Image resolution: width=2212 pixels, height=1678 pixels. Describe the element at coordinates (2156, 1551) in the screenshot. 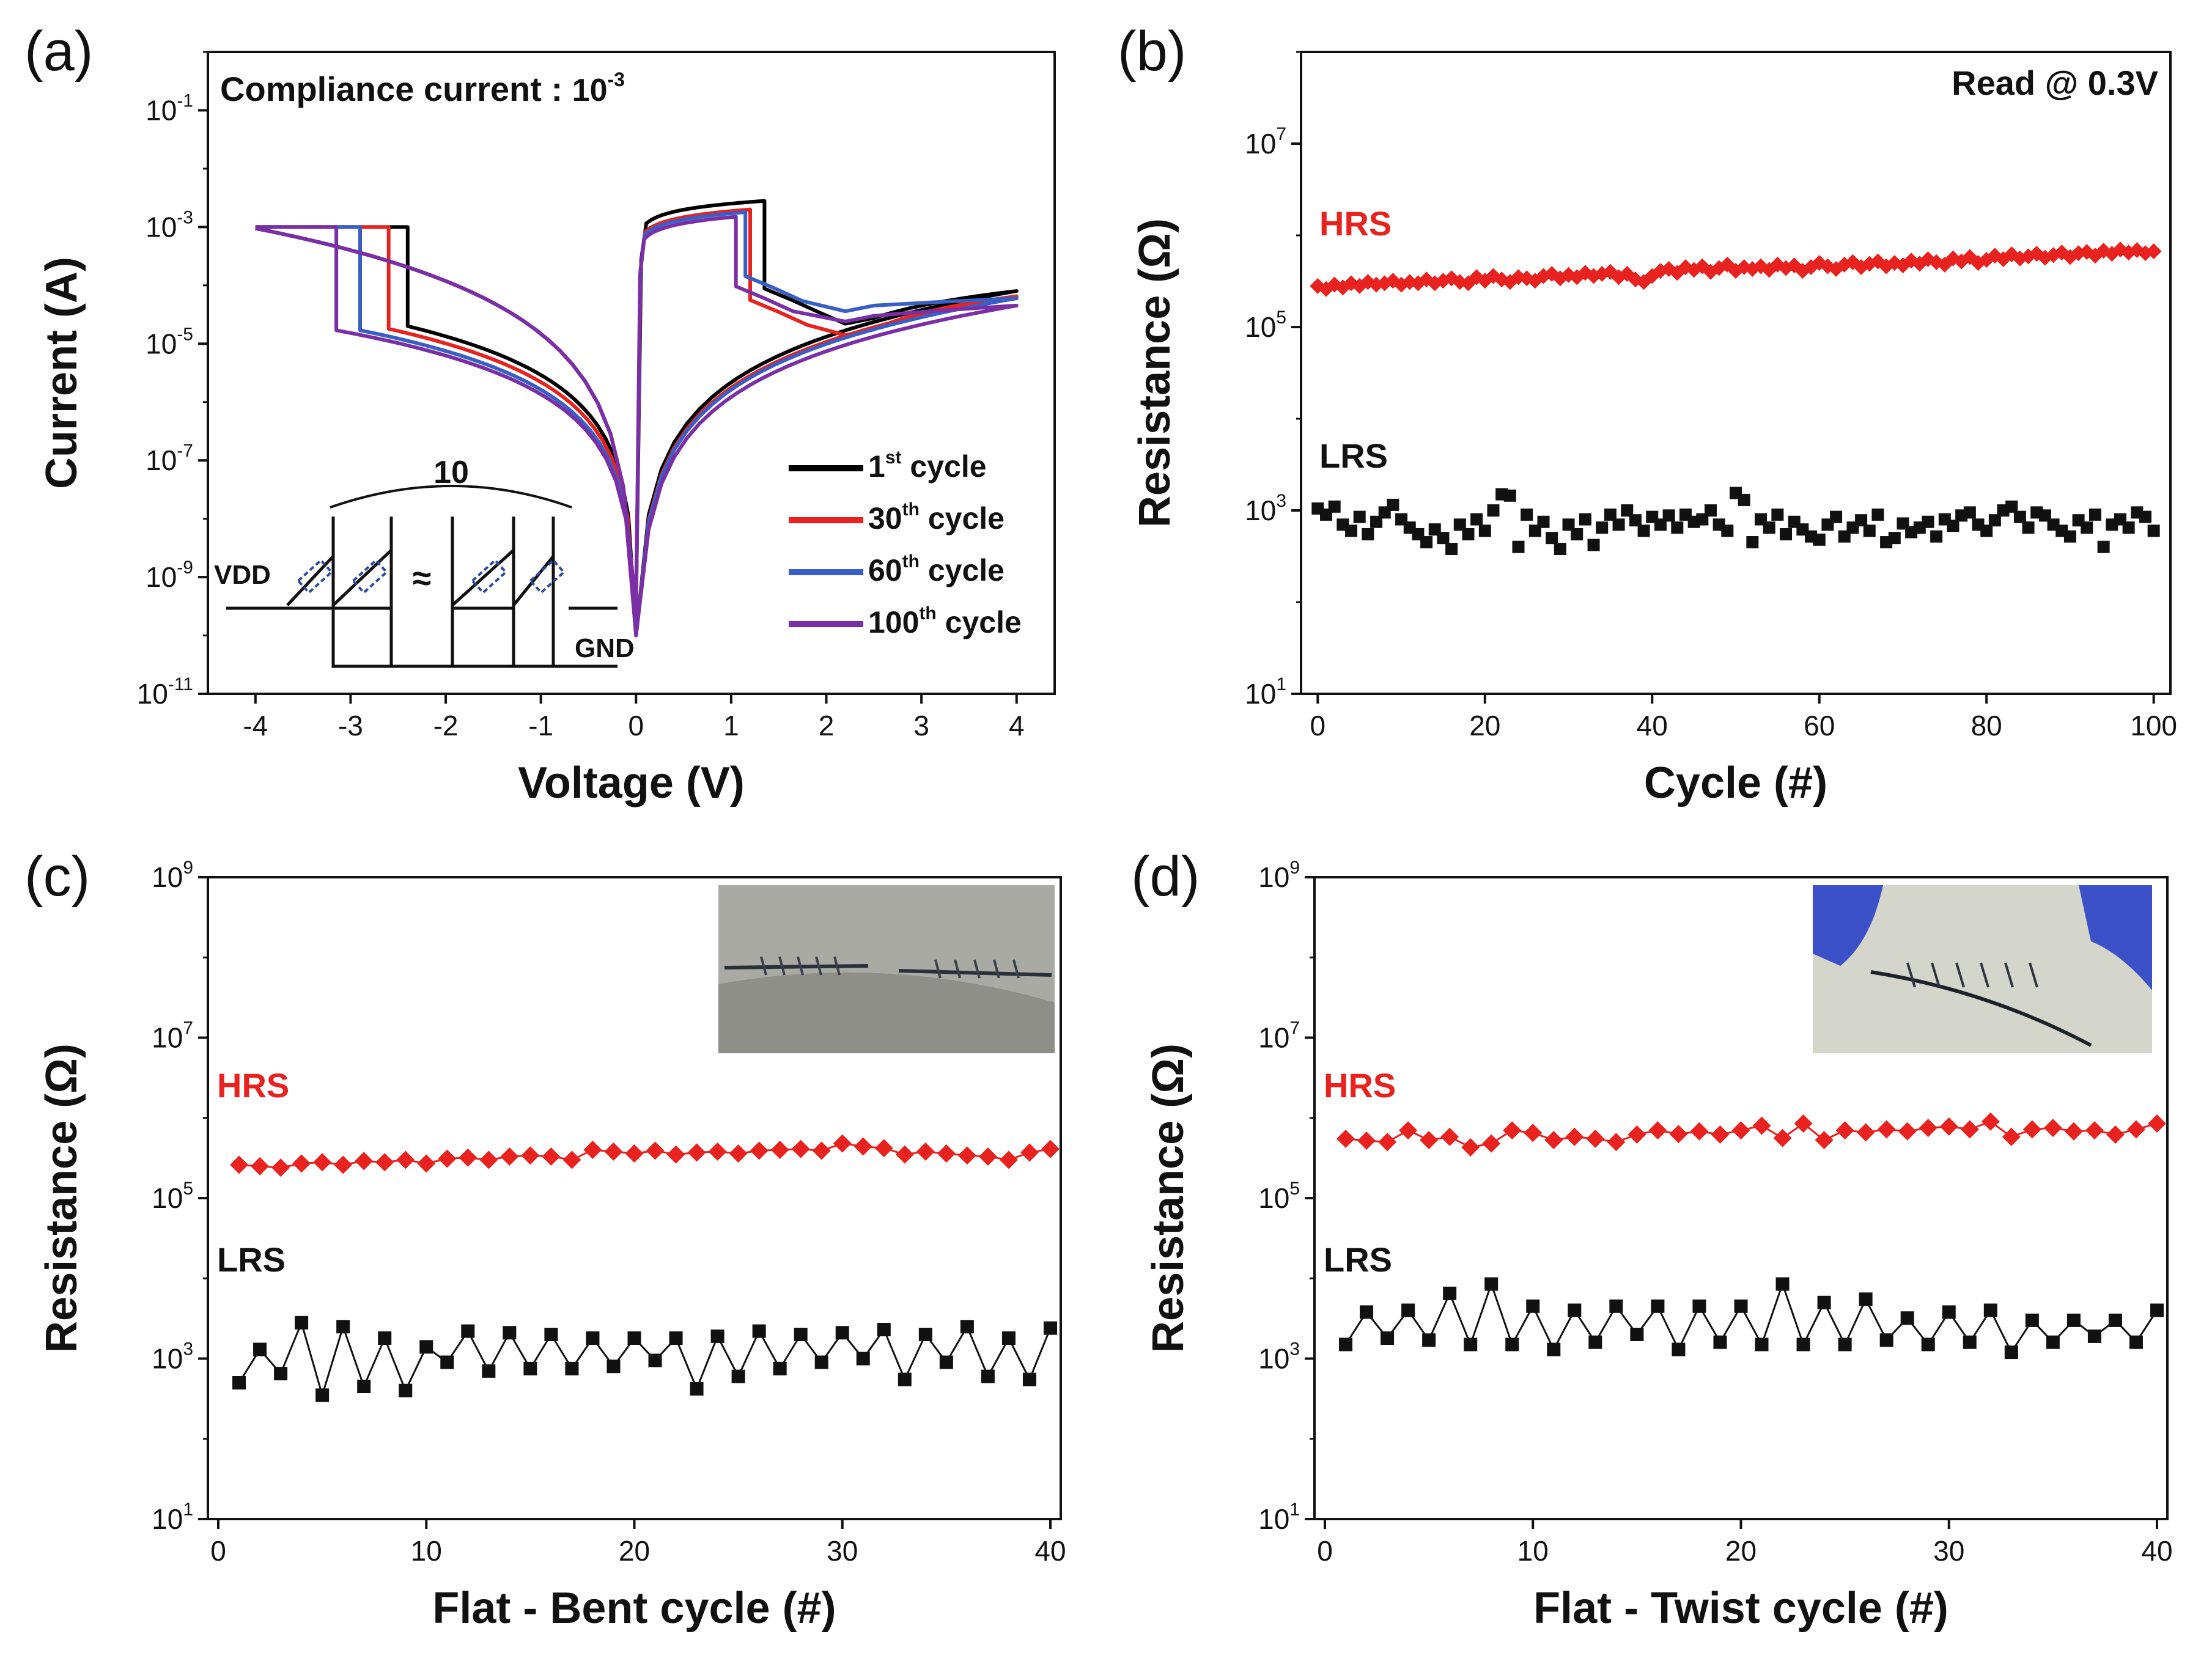

I see `x-tick-label: 40` at that location.